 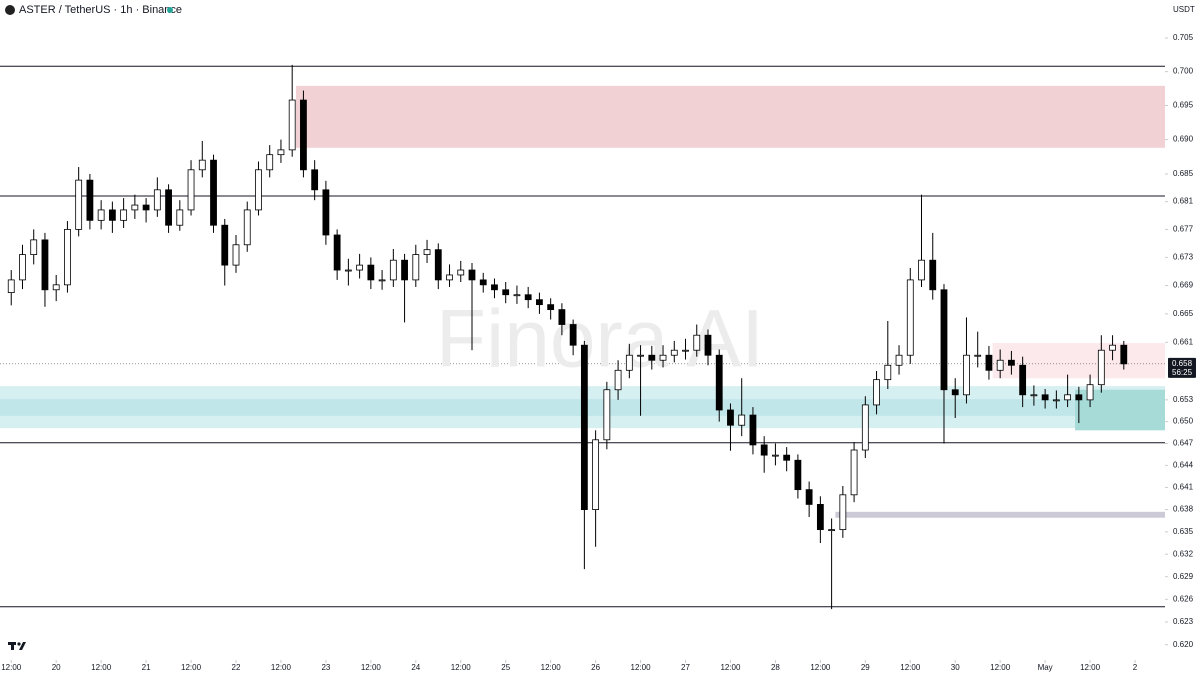 I want to click on x-tick-label: 2, so click(x=1135, y=667).